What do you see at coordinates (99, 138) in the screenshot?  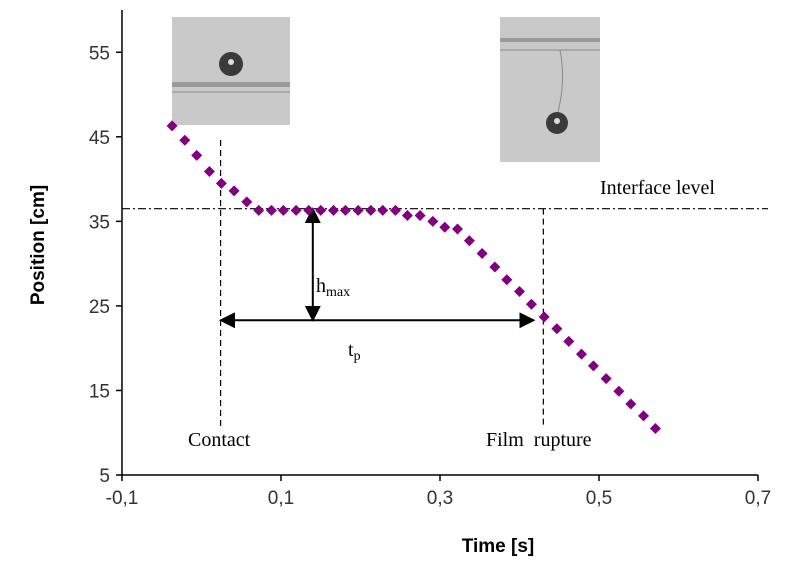 I see `y-tick-label: 45` at bounding box center [99, 138].